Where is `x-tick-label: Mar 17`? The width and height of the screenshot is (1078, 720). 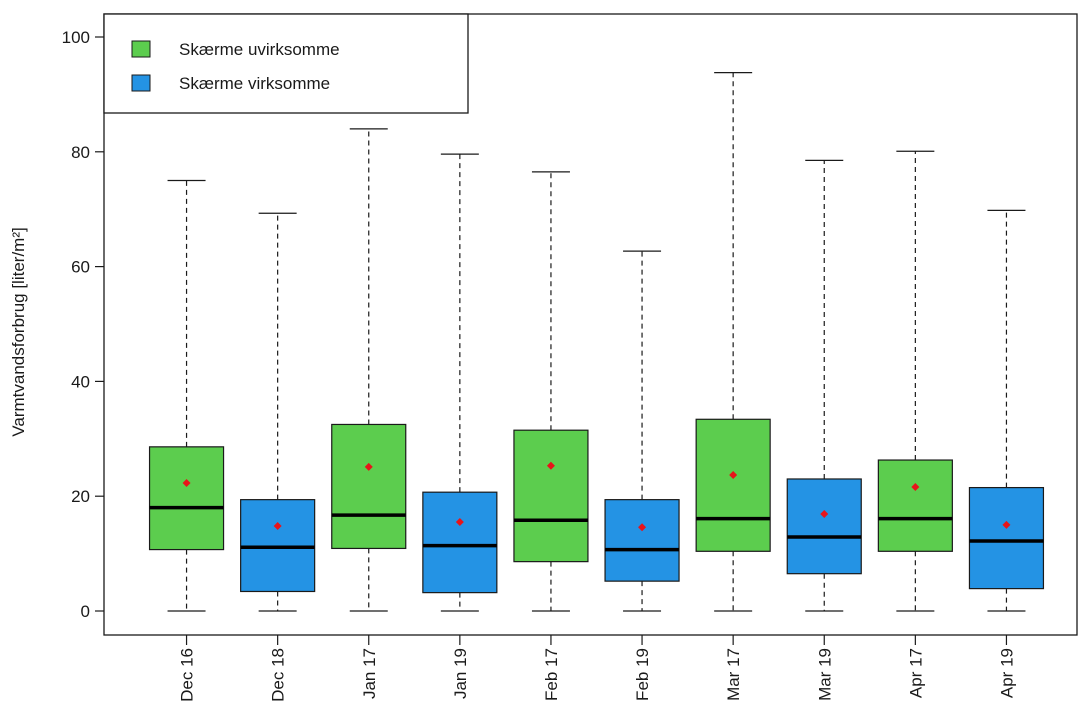 x-tick-label: Mar 17 is located at coordinates (733, 674).